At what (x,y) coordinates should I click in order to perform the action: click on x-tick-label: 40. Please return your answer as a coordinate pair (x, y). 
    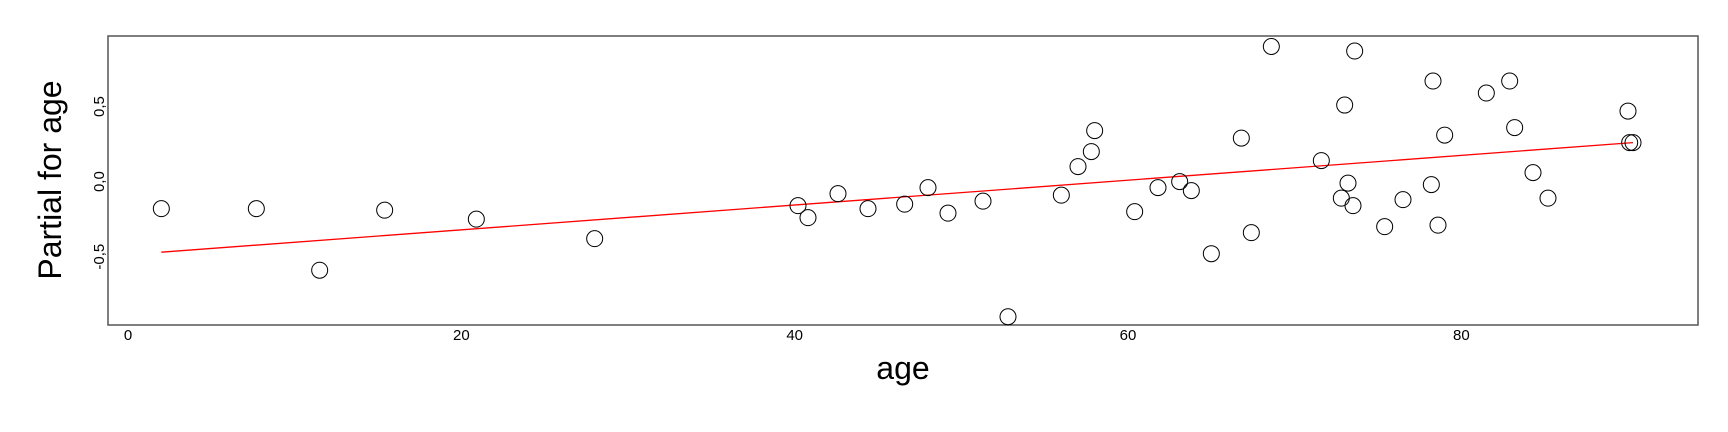
    Looking at the image, I should click on (794, 335).